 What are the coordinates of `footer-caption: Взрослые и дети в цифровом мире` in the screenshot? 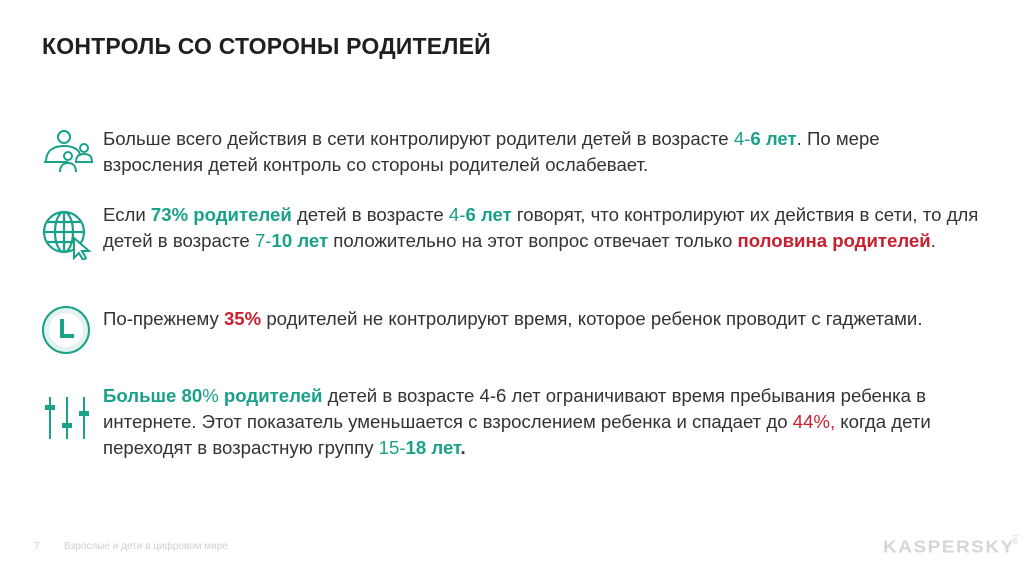 It's located at (146, 546).